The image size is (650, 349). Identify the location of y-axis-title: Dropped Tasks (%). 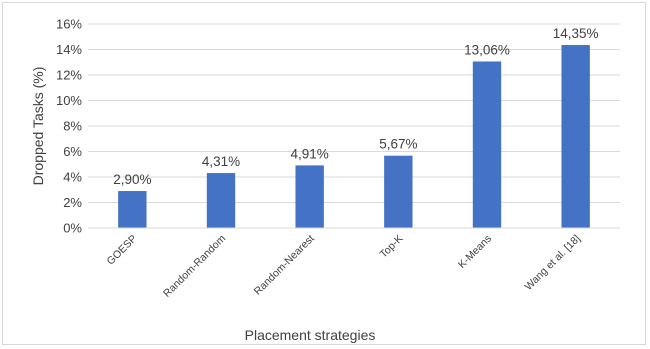
(38, 126).